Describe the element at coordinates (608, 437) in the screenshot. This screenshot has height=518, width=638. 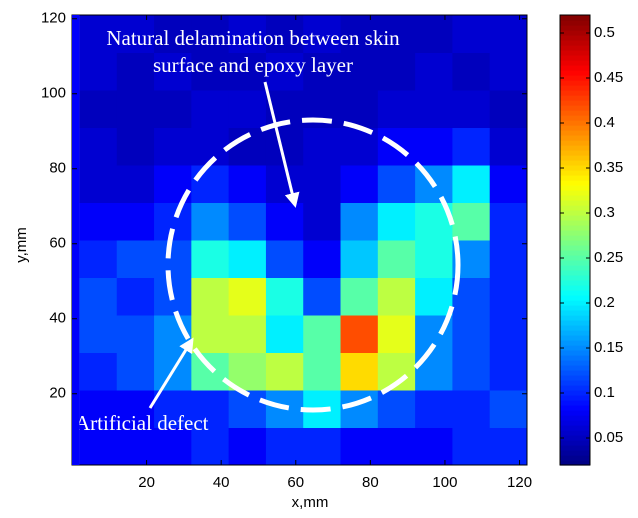
I see `colorbar-tick-label: 0.05` at that location.